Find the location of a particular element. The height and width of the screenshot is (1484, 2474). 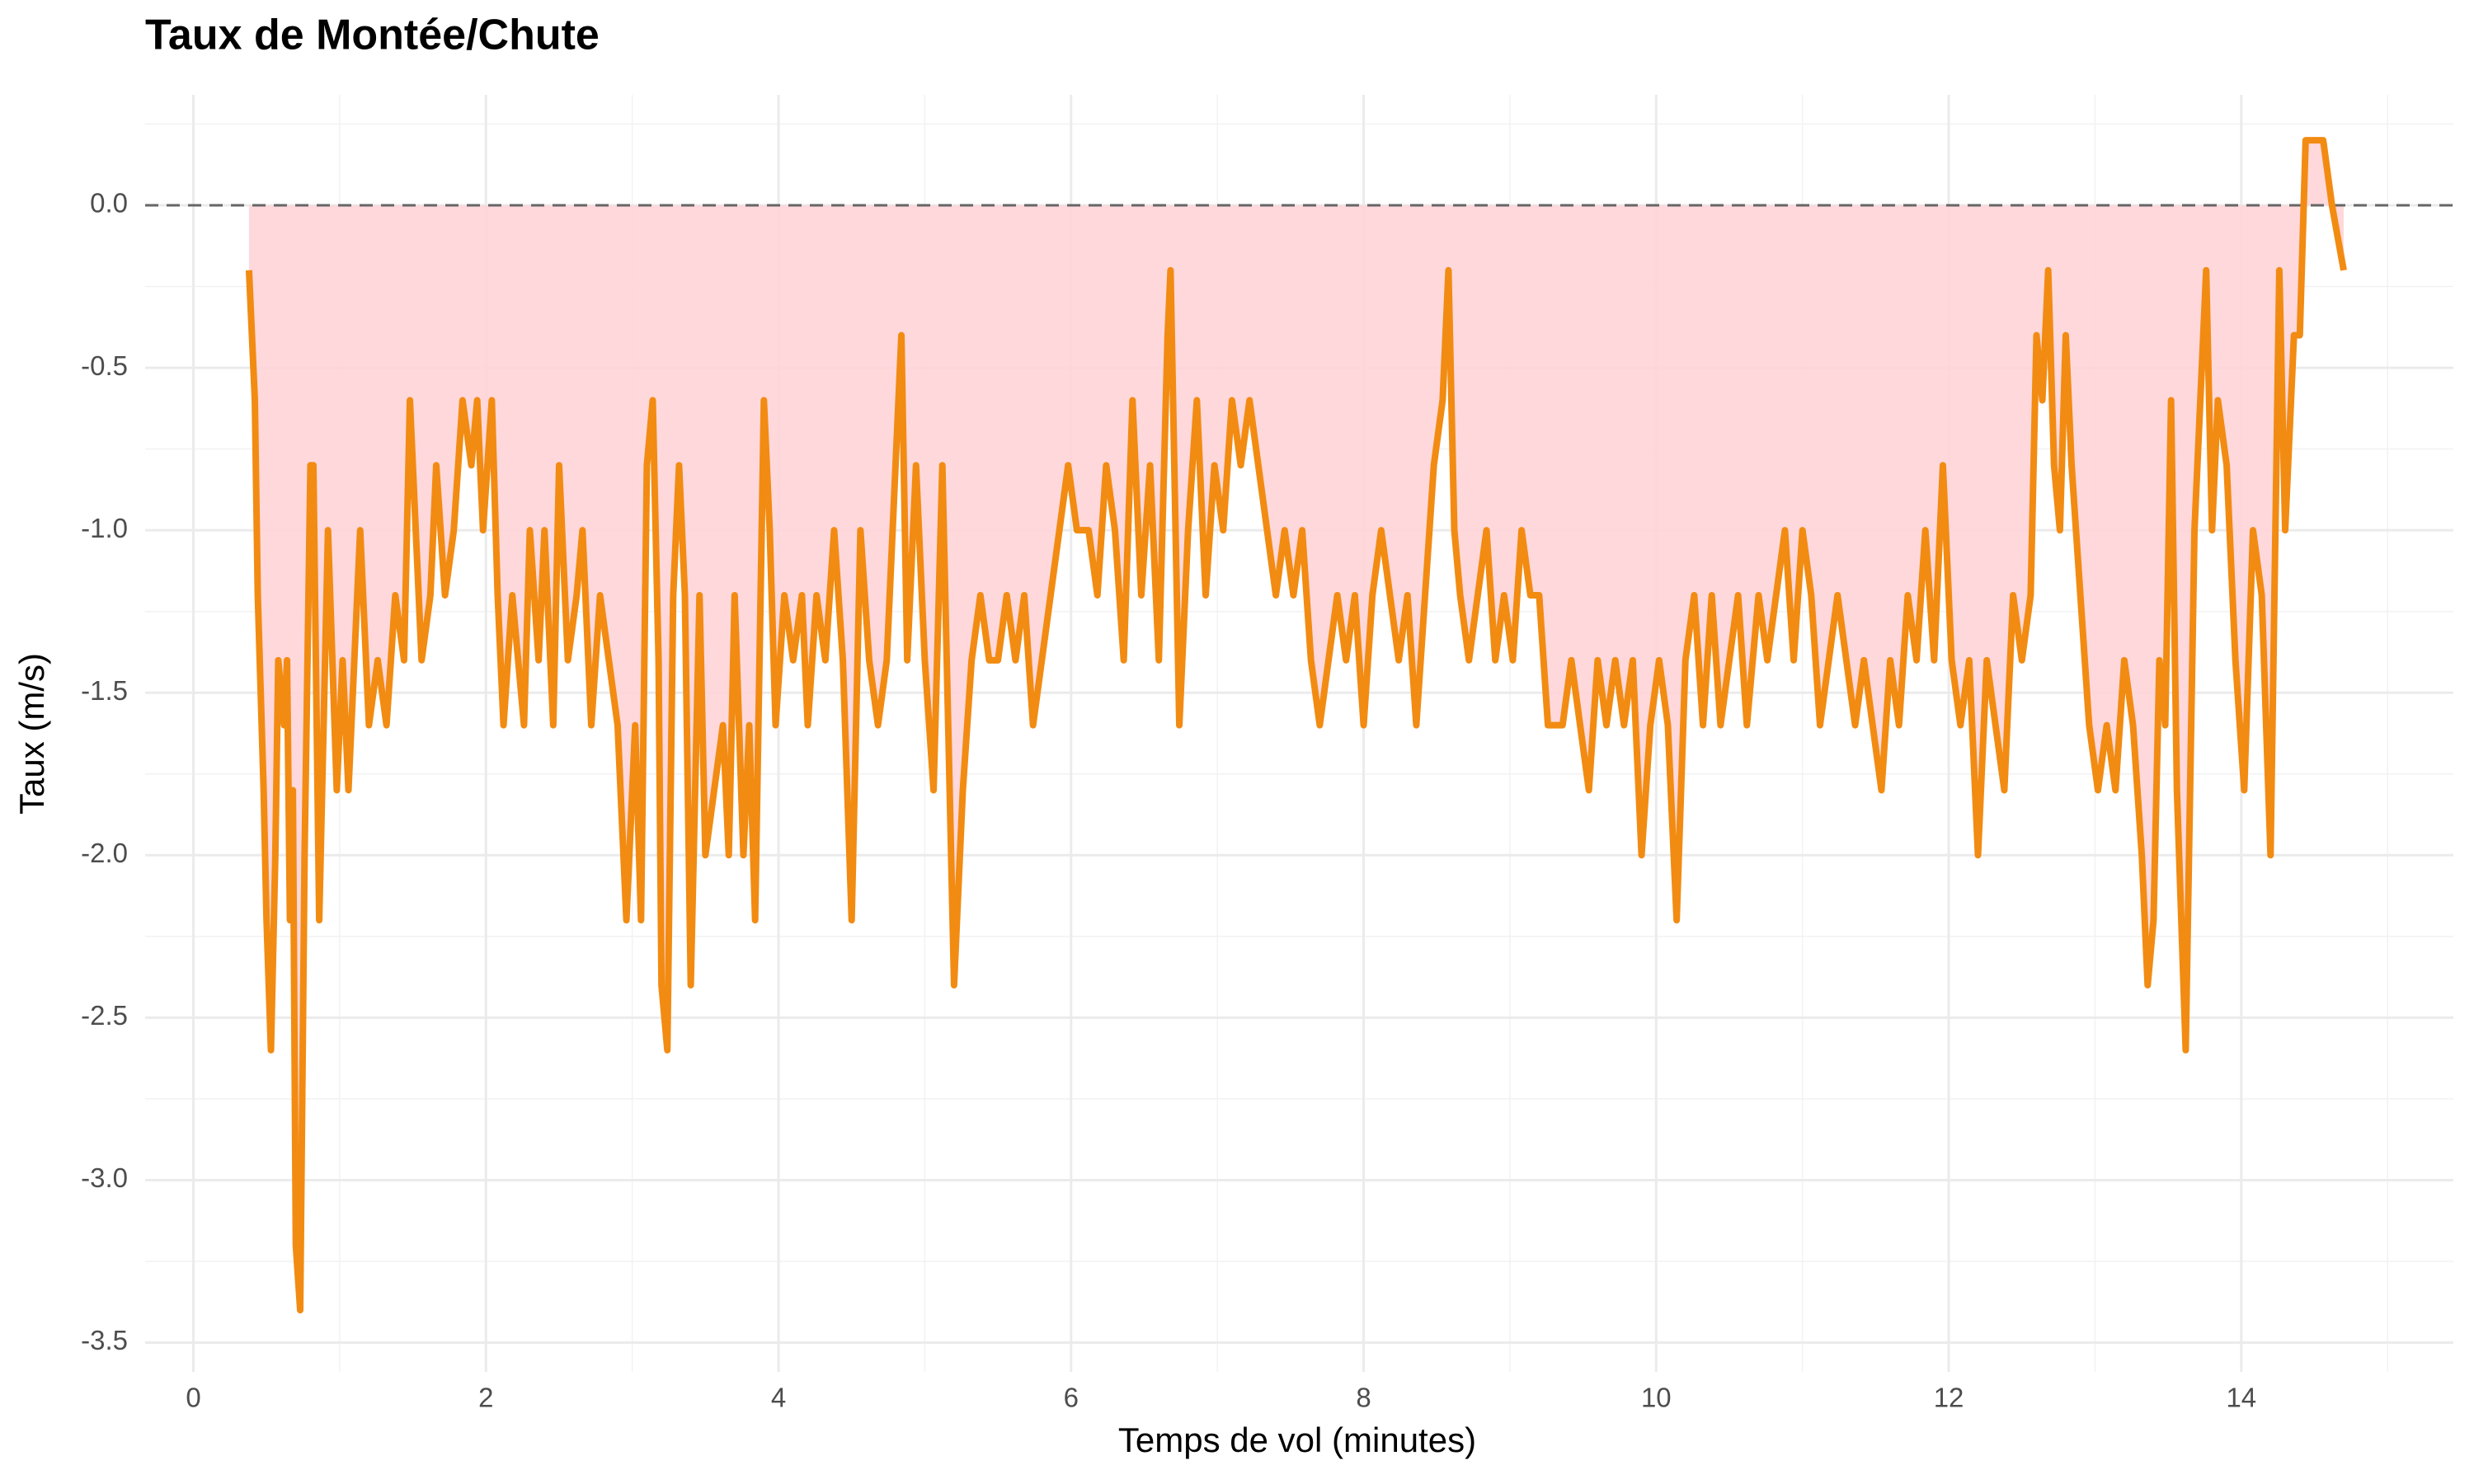

y-tick-label: -1.0 is located at coordinates (104, 528).